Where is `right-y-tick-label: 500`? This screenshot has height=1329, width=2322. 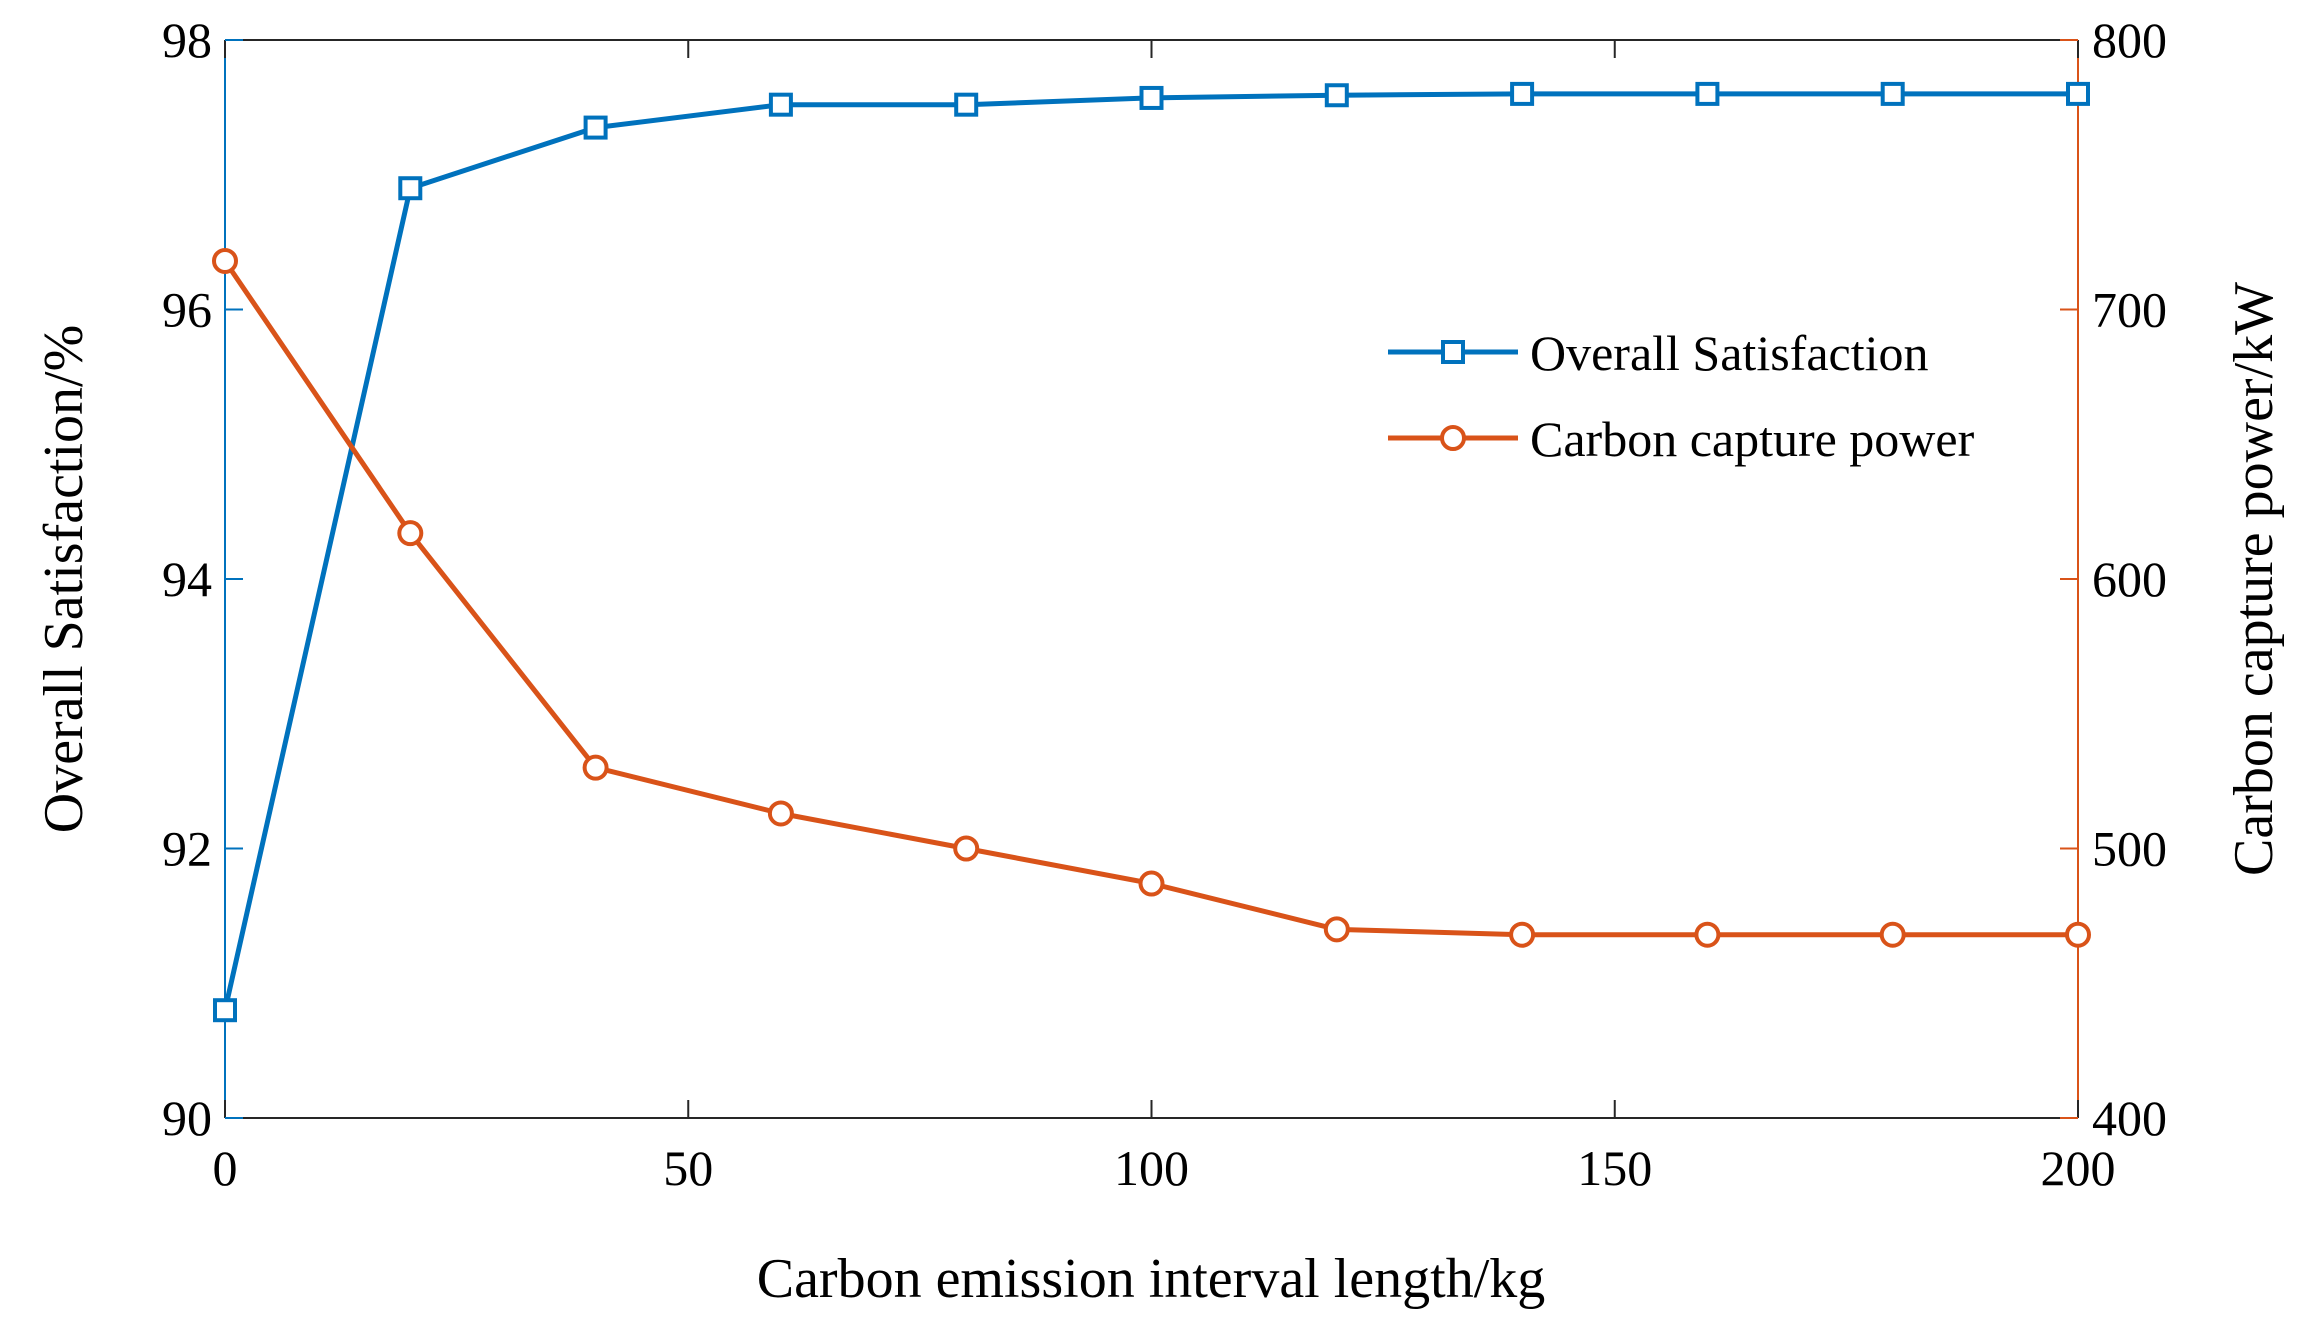
right-y-tick-label: 500 is located at coordinates (2129, 849).